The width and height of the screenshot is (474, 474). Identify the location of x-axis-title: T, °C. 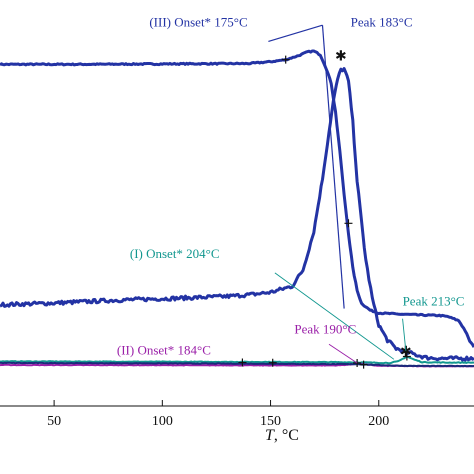
(282, 435).